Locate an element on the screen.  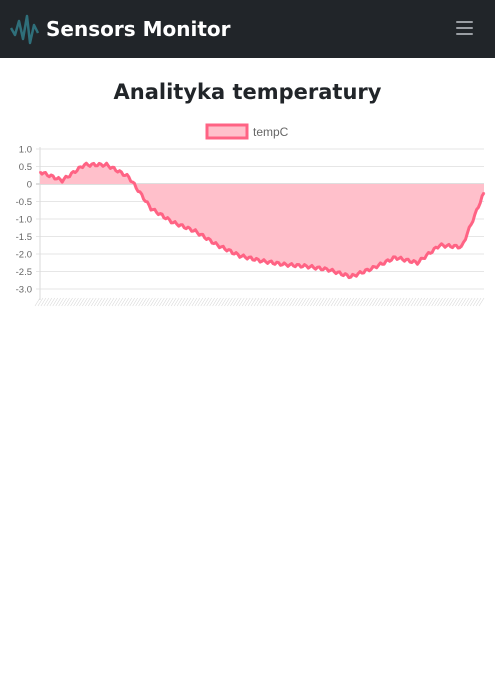
y-tick-label: -1.5 is located at coordinates (24, 237).